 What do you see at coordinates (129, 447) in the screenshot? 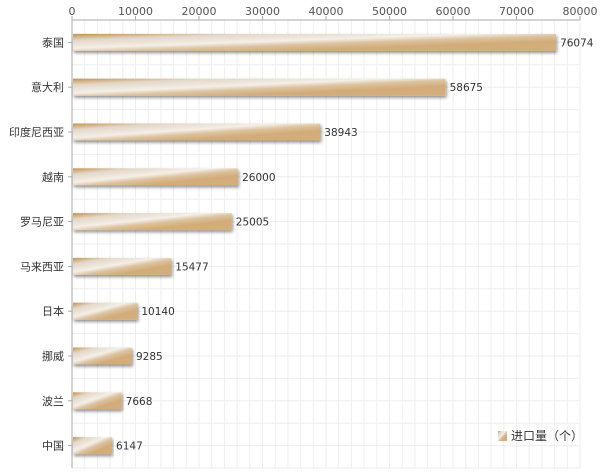
I see `data-label: 6147` at bounding box center [129, 447].